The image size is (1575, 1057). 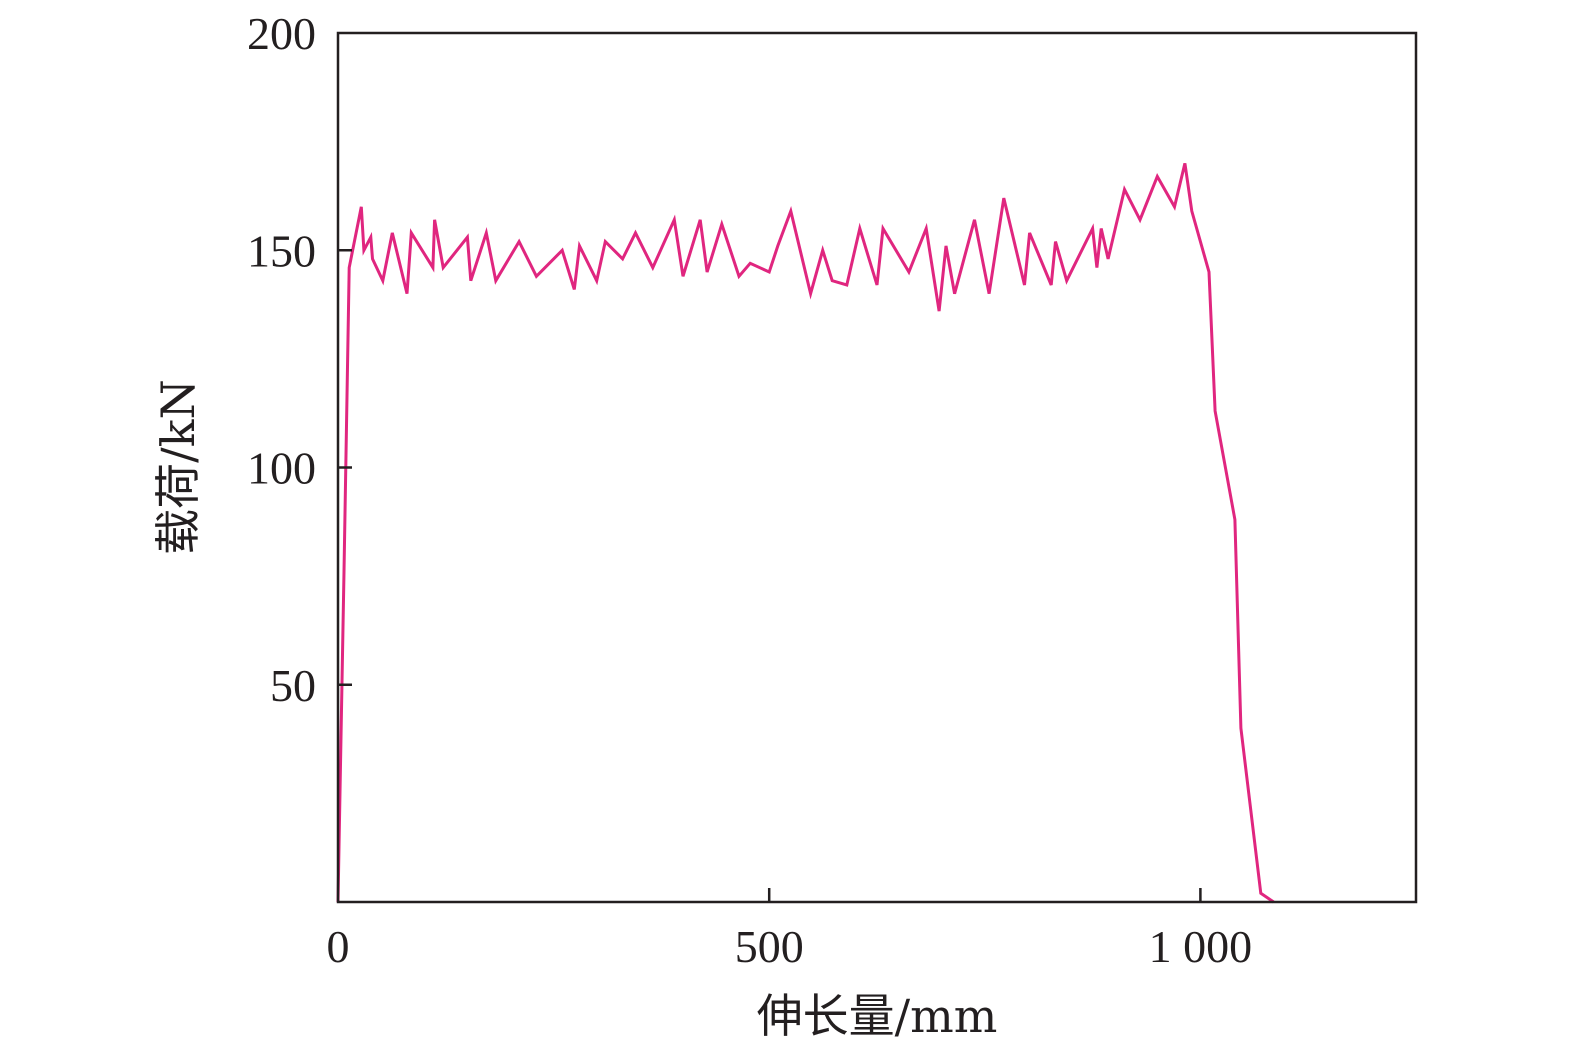 I want to click on y-tick-label: 50, so click(x=293, y=685).